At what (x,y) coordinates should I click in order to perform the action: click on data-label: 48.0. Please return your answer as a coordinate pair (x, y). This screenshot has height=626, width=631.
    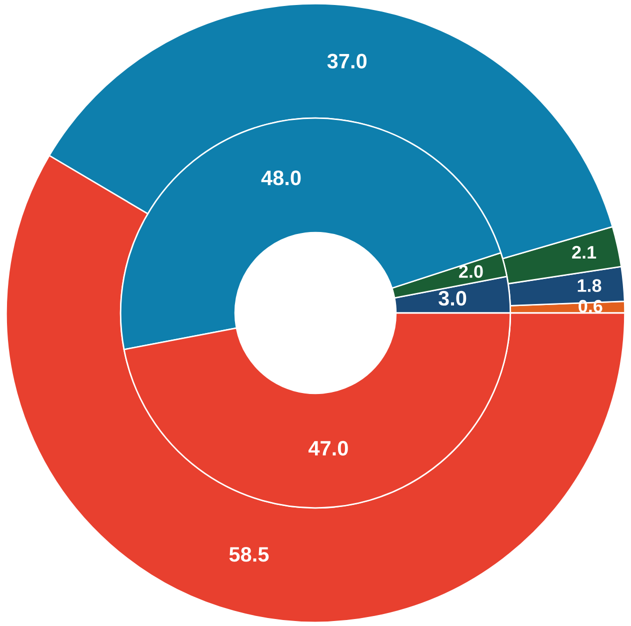
    Looking at the image, I should click on (281, 178).